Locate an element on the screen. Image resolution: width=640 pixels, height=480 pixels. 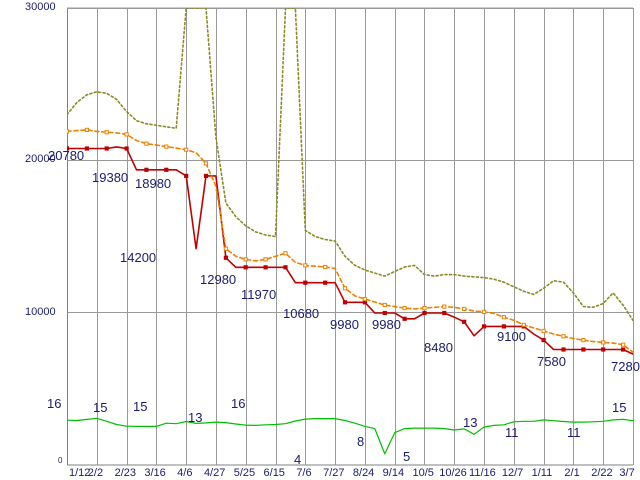
price-label: 20780 is located at coordinates (66, 155).